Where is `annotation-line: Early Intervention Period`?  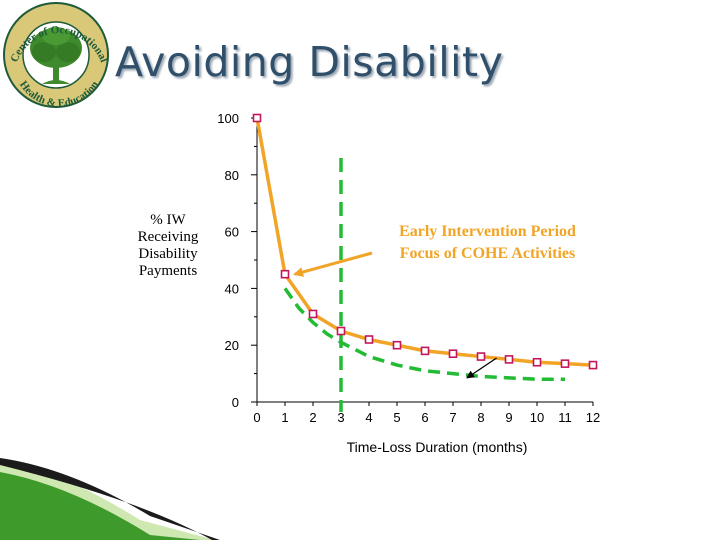
annotation-line: Early Intervention Period is located at coordinates (487, 231).